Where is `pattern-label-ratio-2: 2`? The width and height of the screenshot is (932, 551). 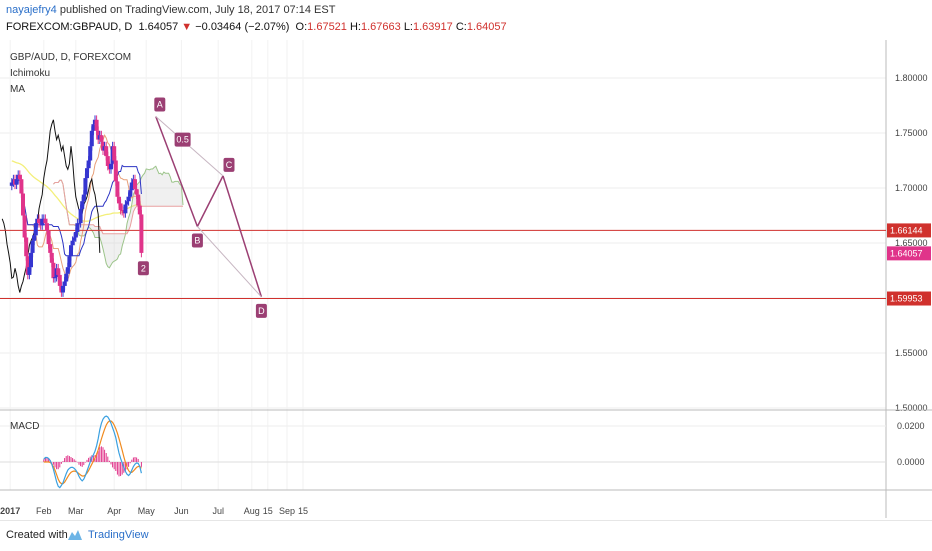
pattern-label-ratio-2: 2 is located at coordinates (143, 268).